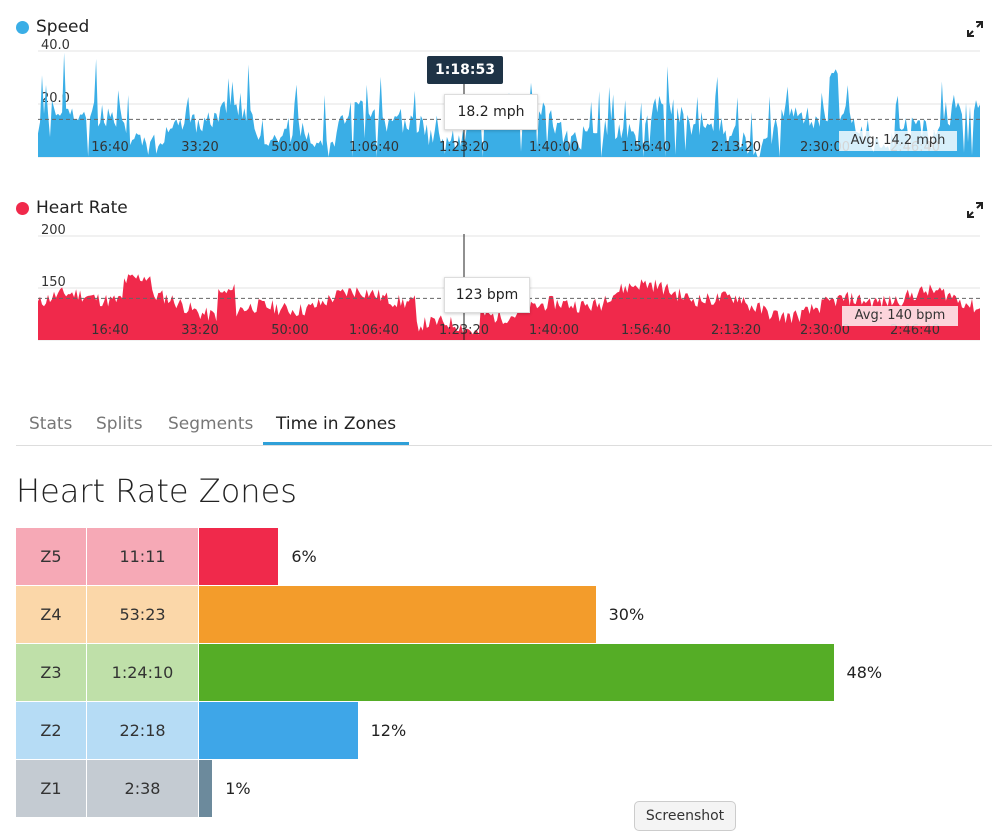  Describe the element at coordinates (55, 45) in the screenshot. I see `y-tick-label: 40.0` at that location.